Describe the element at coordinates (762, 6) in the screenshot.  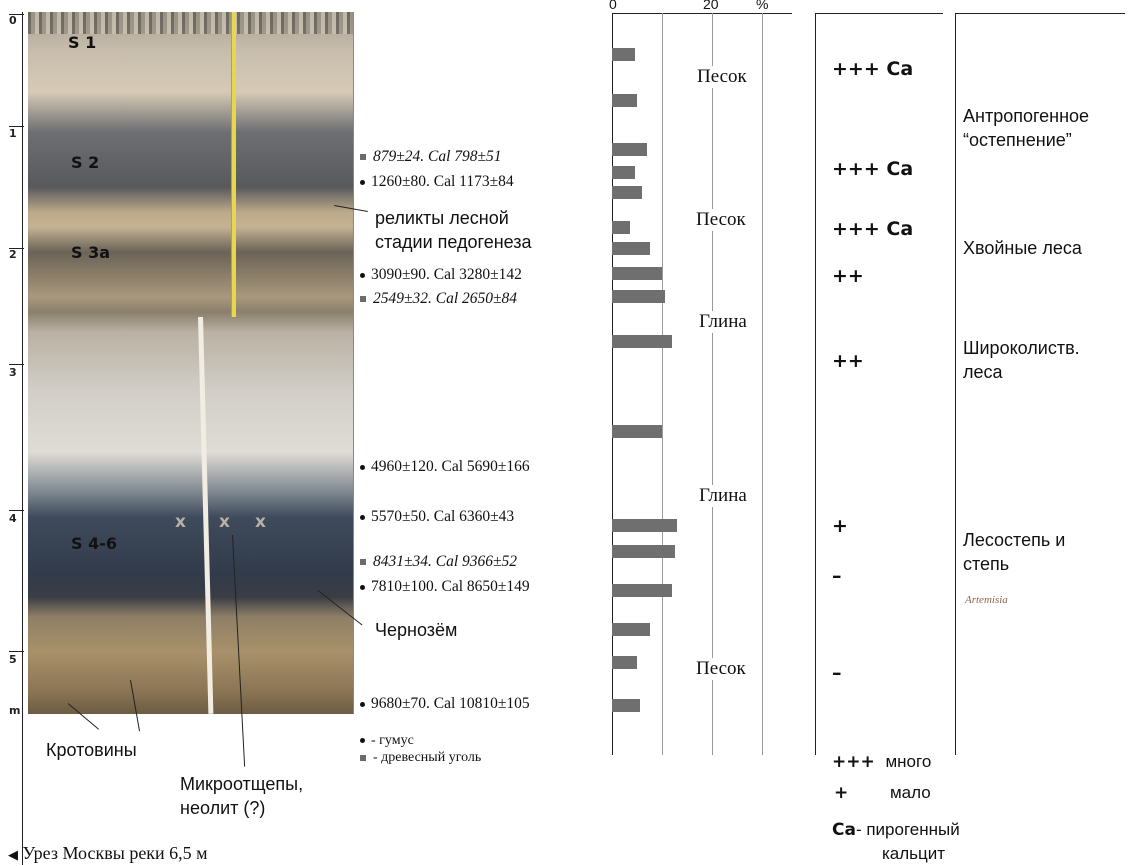
I see `axis-unit: %` at that location.